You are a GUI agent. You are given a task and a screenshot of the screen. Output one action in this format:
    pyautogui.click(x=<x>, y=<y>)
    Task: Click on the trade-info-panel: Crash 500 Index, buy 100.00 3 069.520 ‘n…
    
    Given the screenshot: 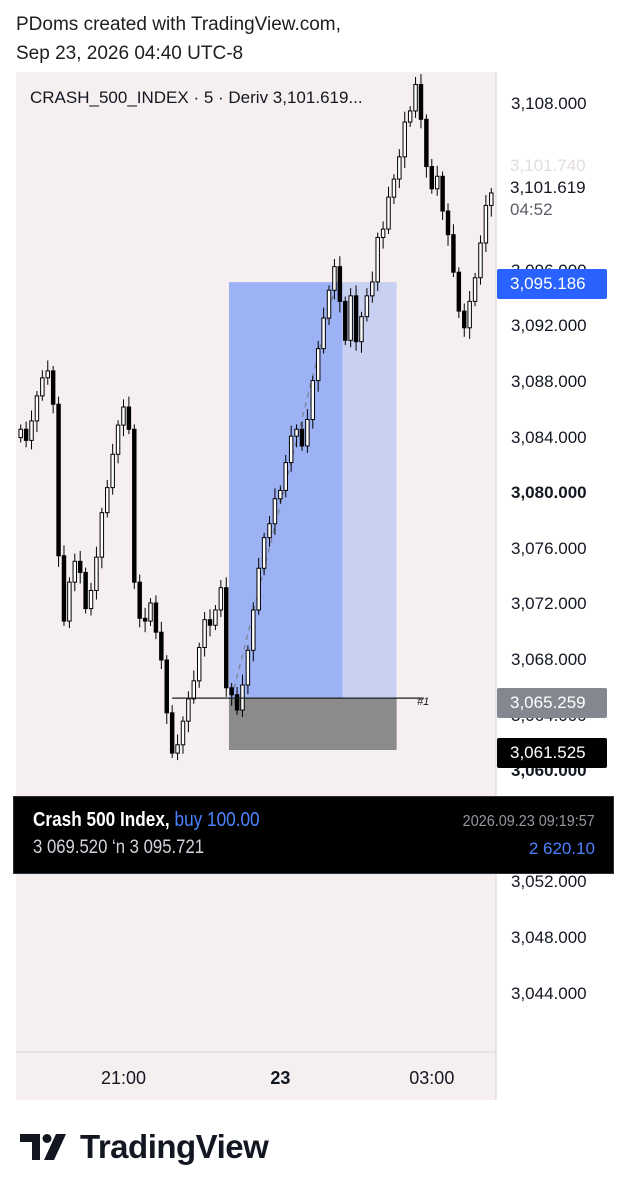 What is the action you would take?
    pyautogui.click(x=313, y=835)
    